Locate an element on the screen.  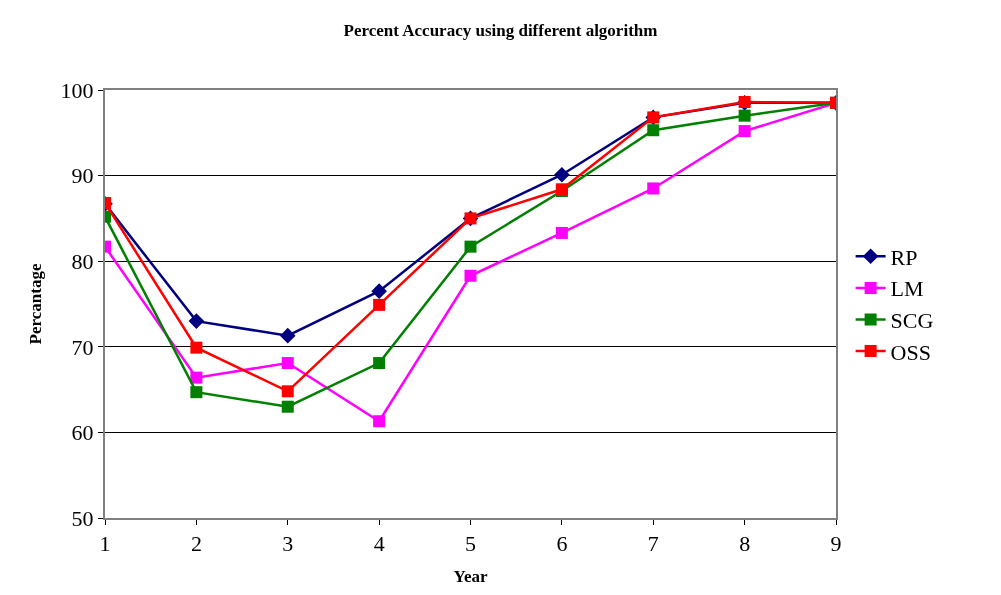
x-tick-label: 4 is located at coordinates (379, 544).